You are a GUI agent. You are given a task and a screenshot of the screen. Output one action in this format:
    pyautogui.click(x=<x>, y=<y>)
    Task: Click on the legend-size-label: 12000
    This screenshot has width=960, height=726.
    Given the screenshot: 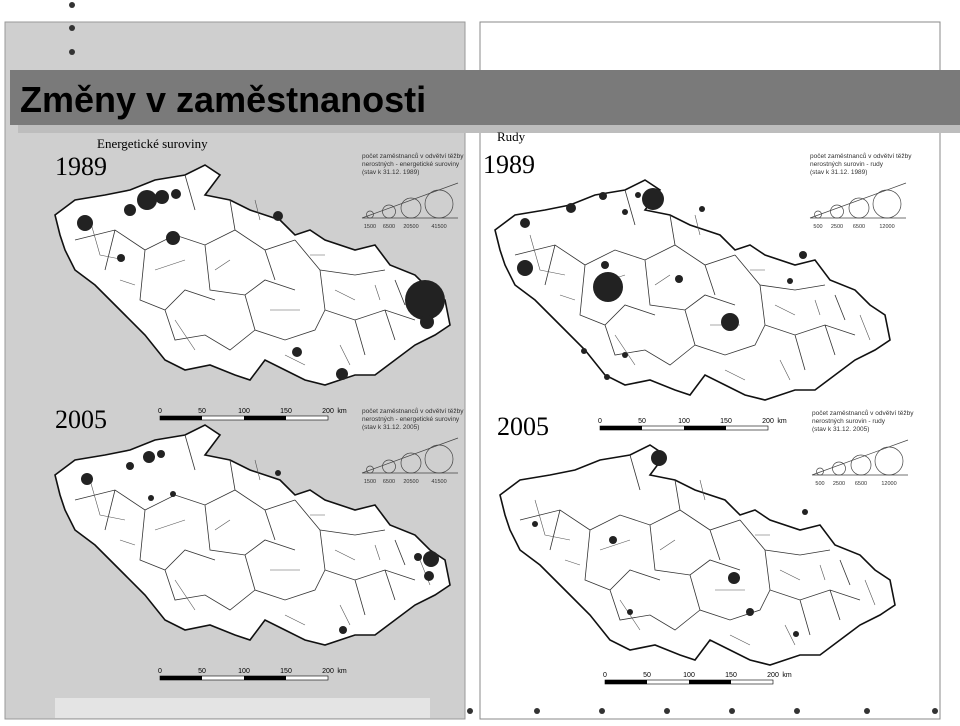 What is the action you would take?
    pyautogui.click(x=886, y=227)
    